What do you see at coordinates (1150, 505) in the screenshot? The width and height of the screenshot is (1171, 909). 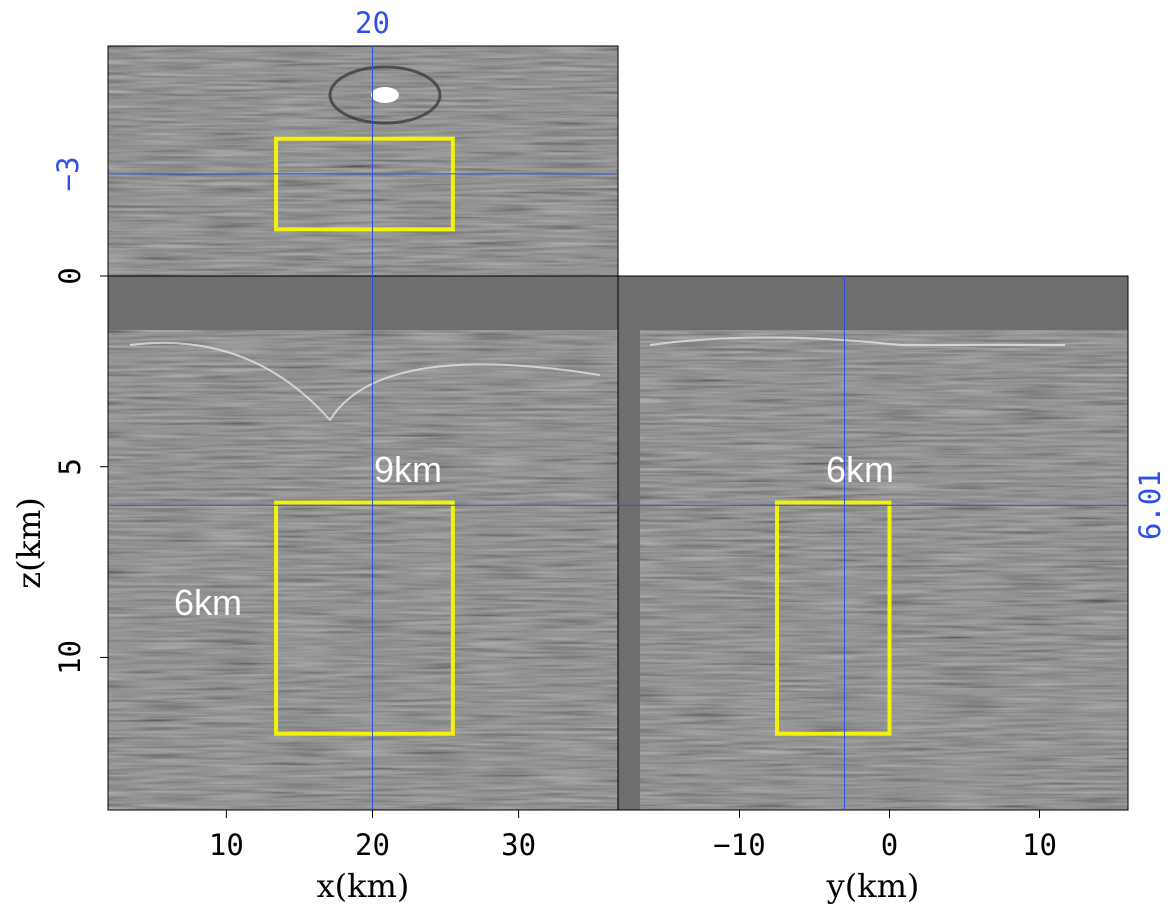 I see `crosshair-z-label: 6.01` at bounding box center [1150, 505].